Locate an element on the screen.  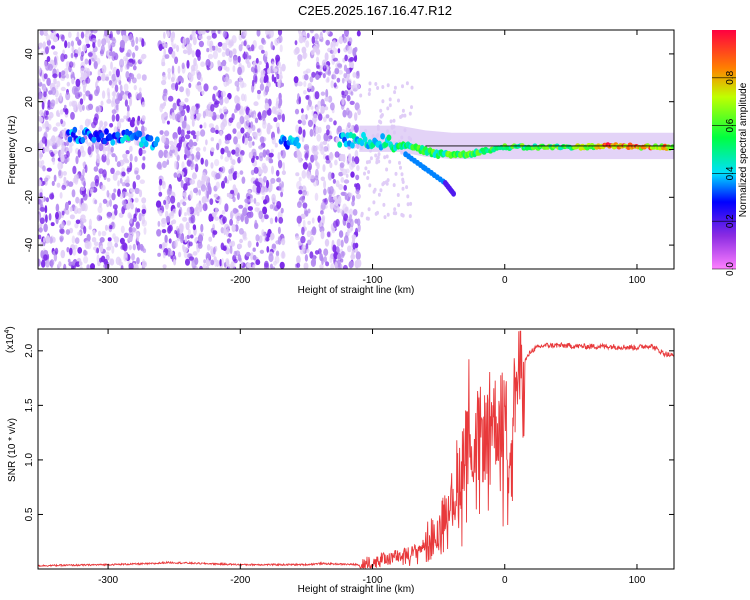
x-tick-label: -200 is located at coordinates (240, 280).